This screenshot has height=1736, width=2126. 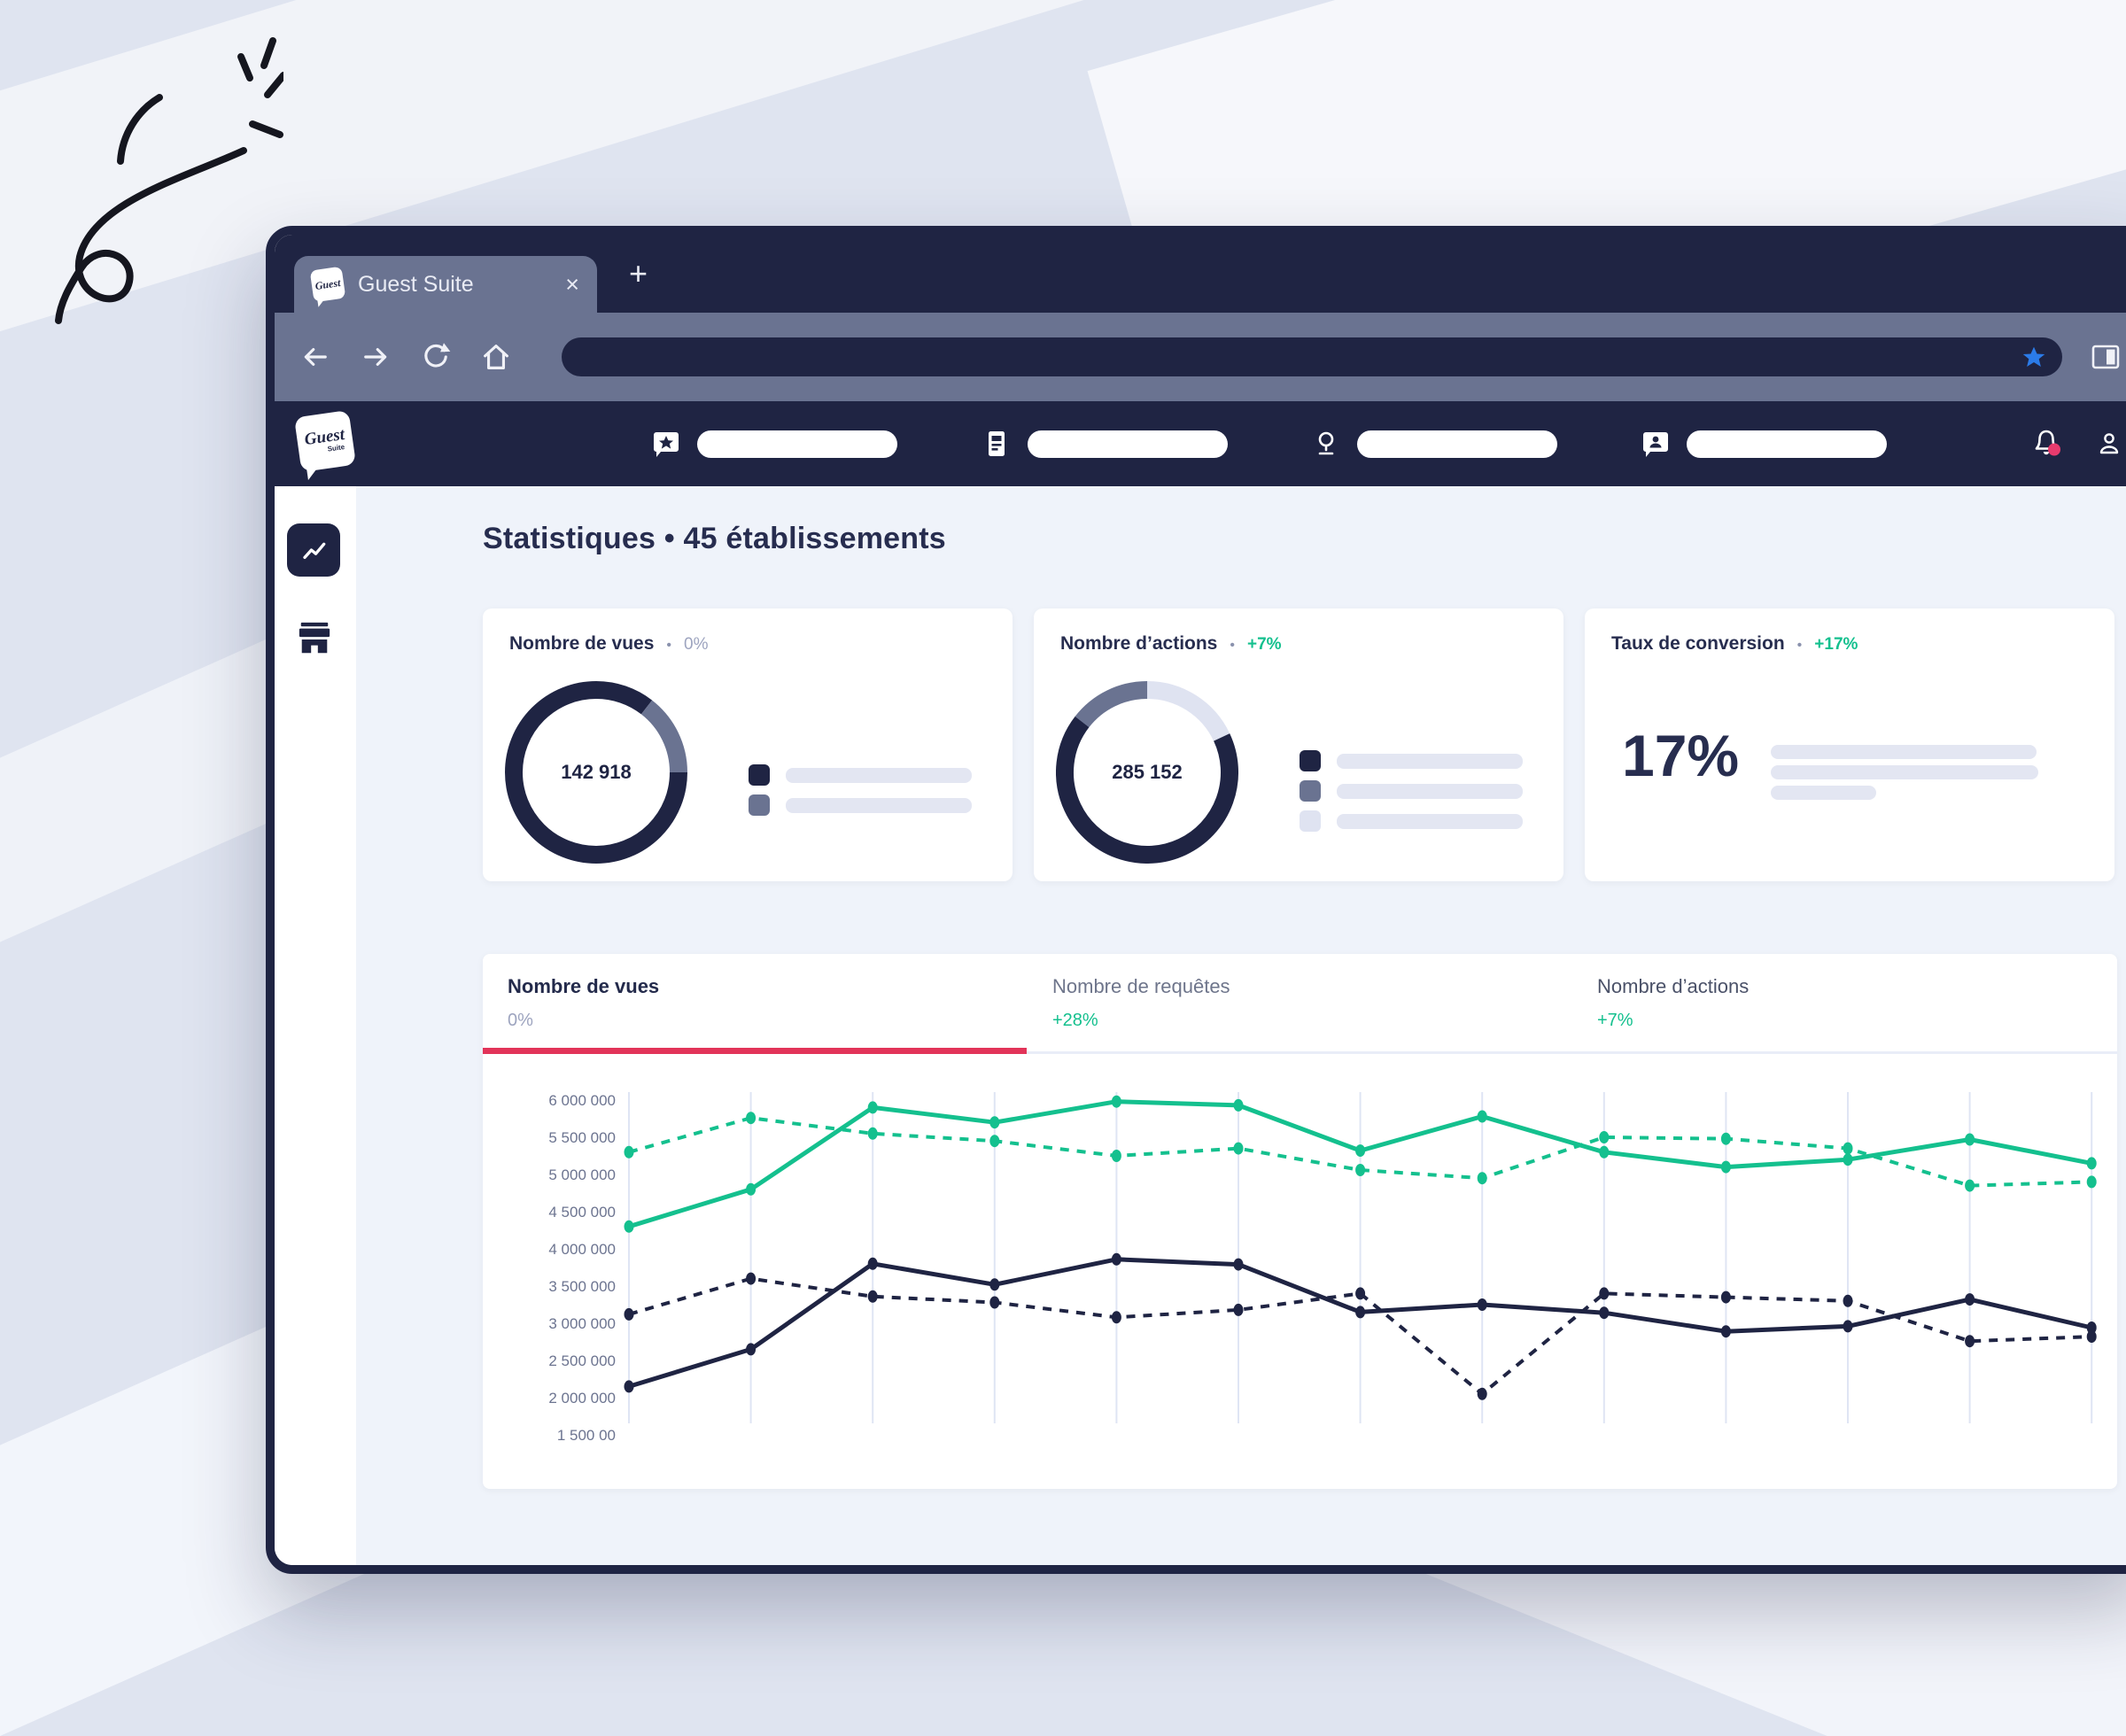 What do you see at coordinates (376, 357) in the screenshot?
I see `forward-icon` at bounding box center [376, 357].